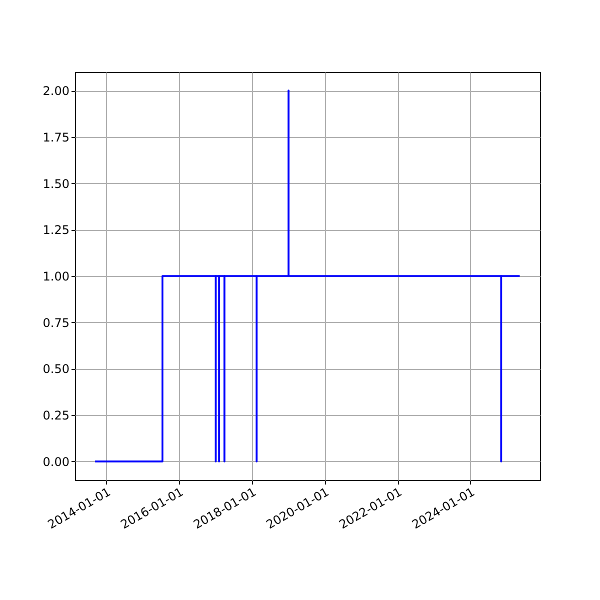  I want to click on y-tick-label: 0.00, so click(56, 461).